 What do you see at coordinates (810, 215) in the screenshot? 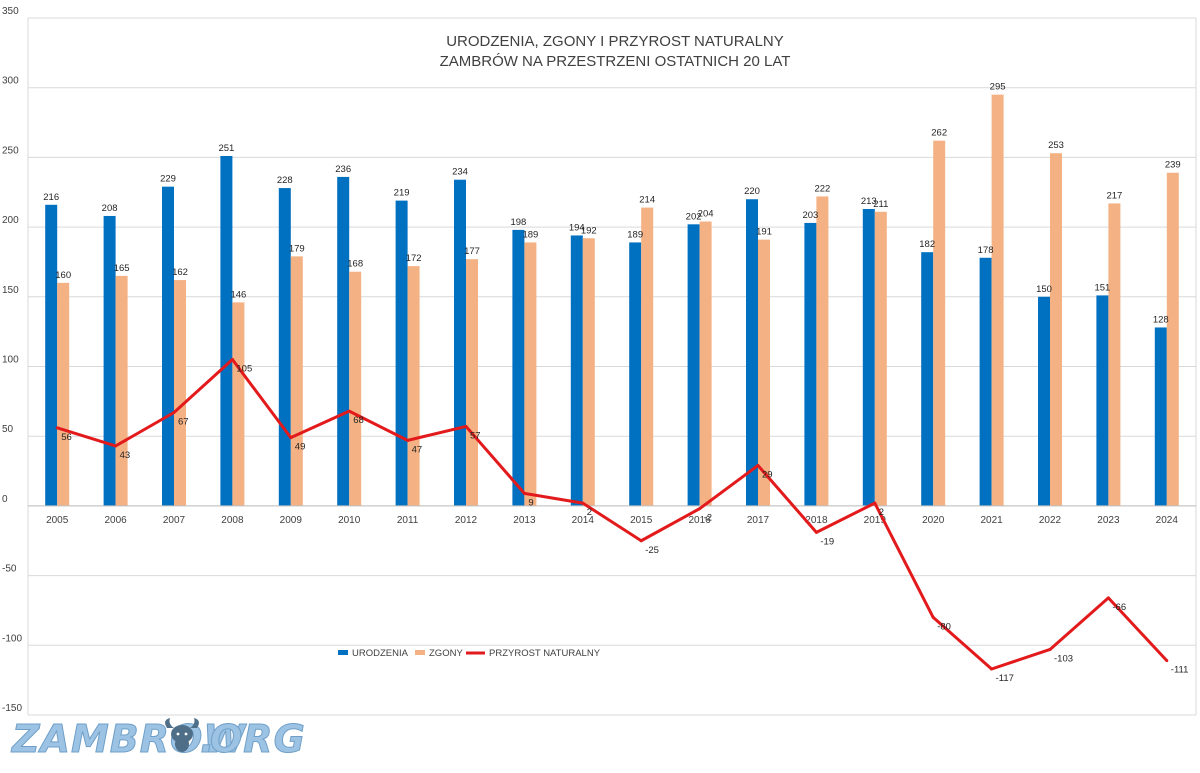
I see `data-label-urodzenia: 203` at bounding box center [810, 215].